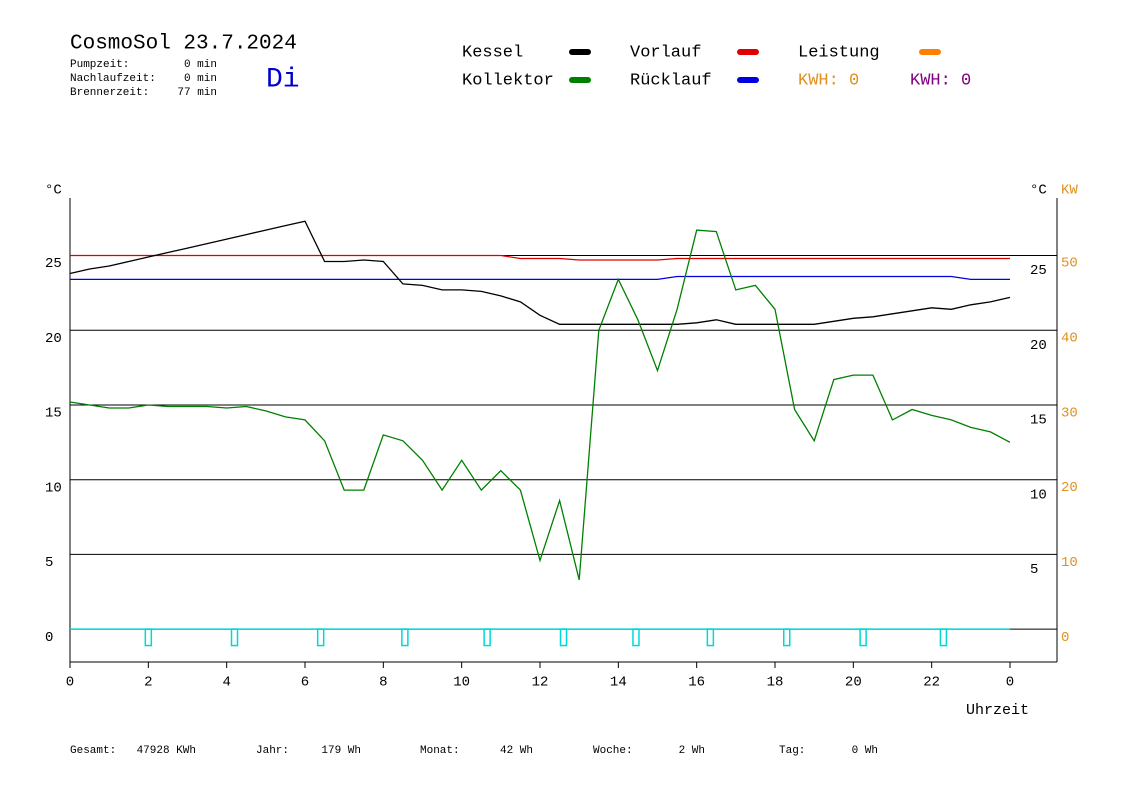 This screenshot has height=812, width=1148. What do you see at coordinates (53, 414) in the screenshot?
I see `y-tick-label: 15` at bounding box center [53, 414].